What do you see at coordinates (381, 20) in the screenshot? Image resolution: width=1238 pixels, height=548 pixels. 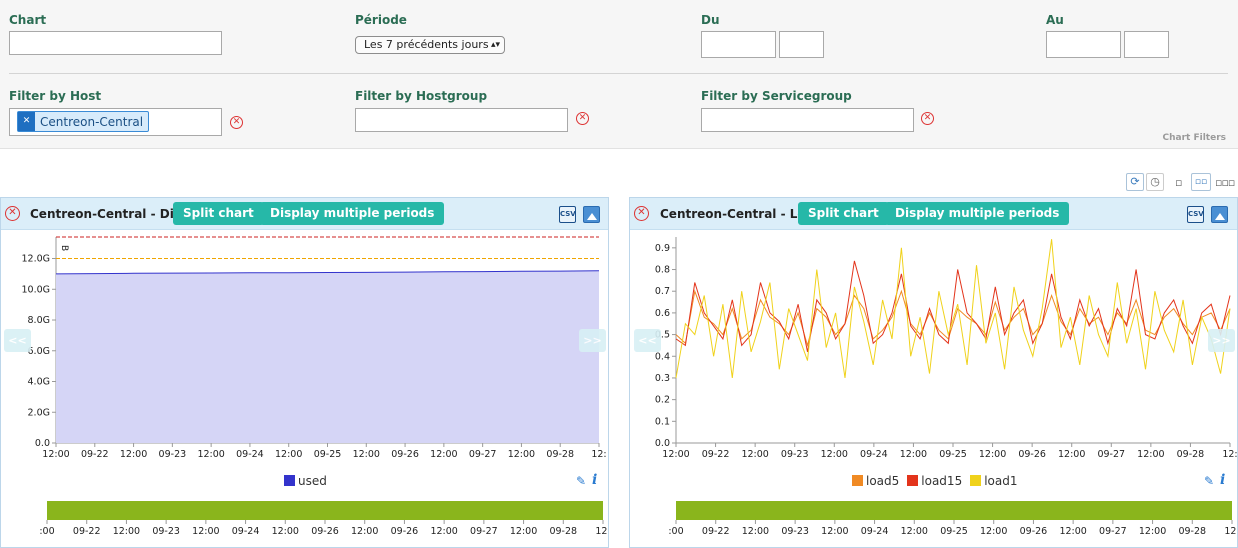 I see `period-label: Période` at bounding box center [381, 20].